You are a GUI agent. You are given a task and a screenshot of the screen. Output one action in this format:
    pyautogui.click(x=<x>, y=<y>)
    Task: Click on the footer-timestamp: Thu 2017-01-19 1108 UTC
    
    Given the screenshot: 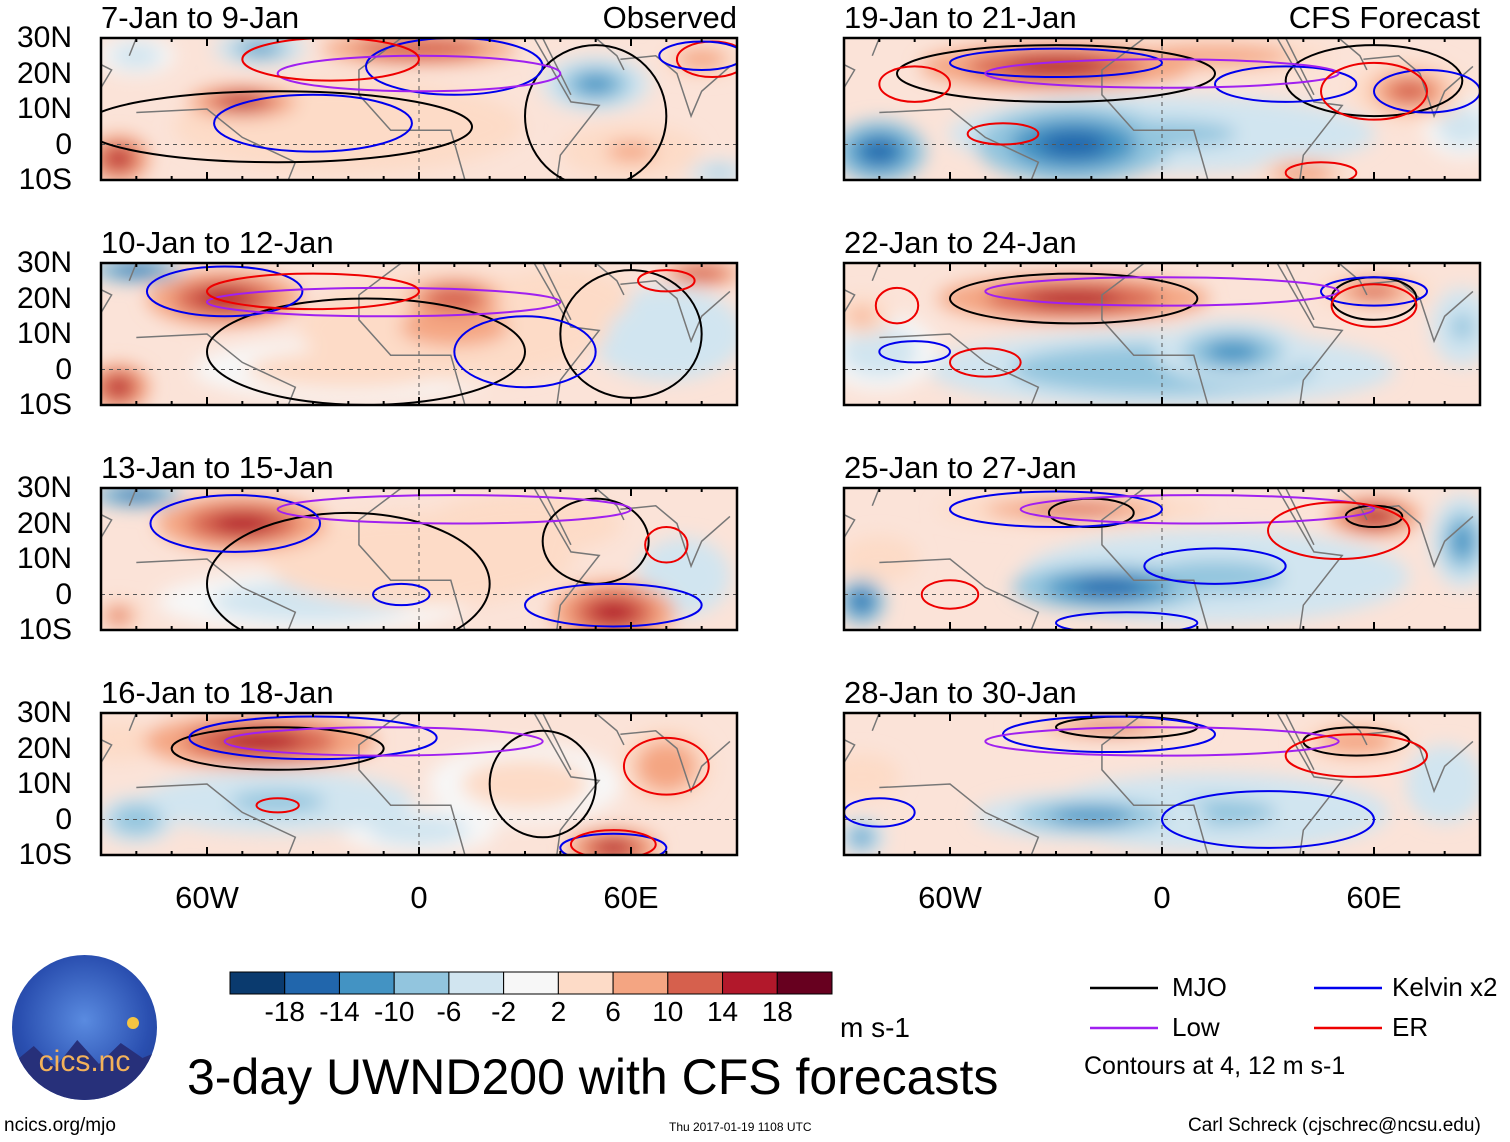 What is the action you would take?
    pyautogui.click(x=740, y=1127)
    